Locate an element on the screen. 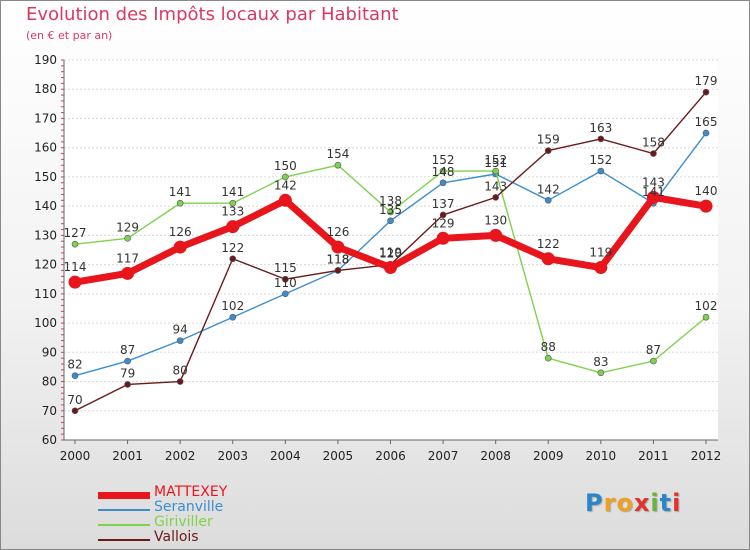 Image resolution: width=750 pixels, height=550 pixels. data-label: 110 is located at coordinates (285, 283).